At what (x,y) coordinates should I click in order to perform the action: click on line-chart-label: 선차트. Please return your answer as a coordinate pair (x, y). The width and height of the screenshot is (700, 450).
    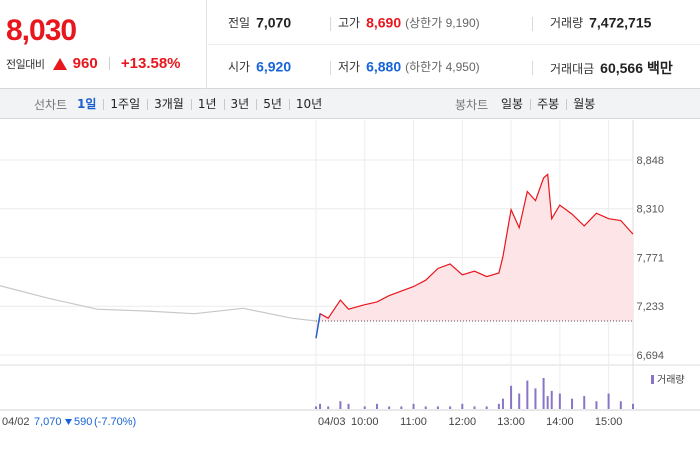
    Looking at the image, I should click on (51, 105).